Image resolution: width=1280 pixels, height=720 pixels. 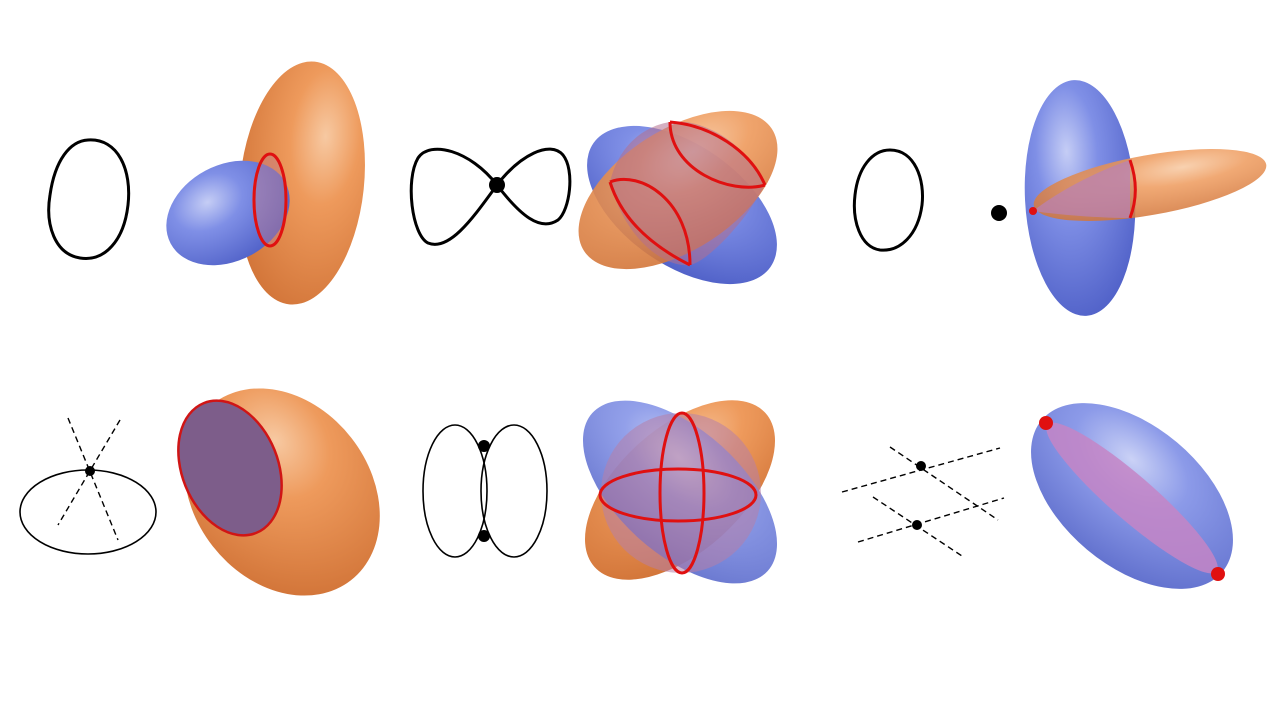 I want to click on tangent-disk, so click(x=230, y=468).